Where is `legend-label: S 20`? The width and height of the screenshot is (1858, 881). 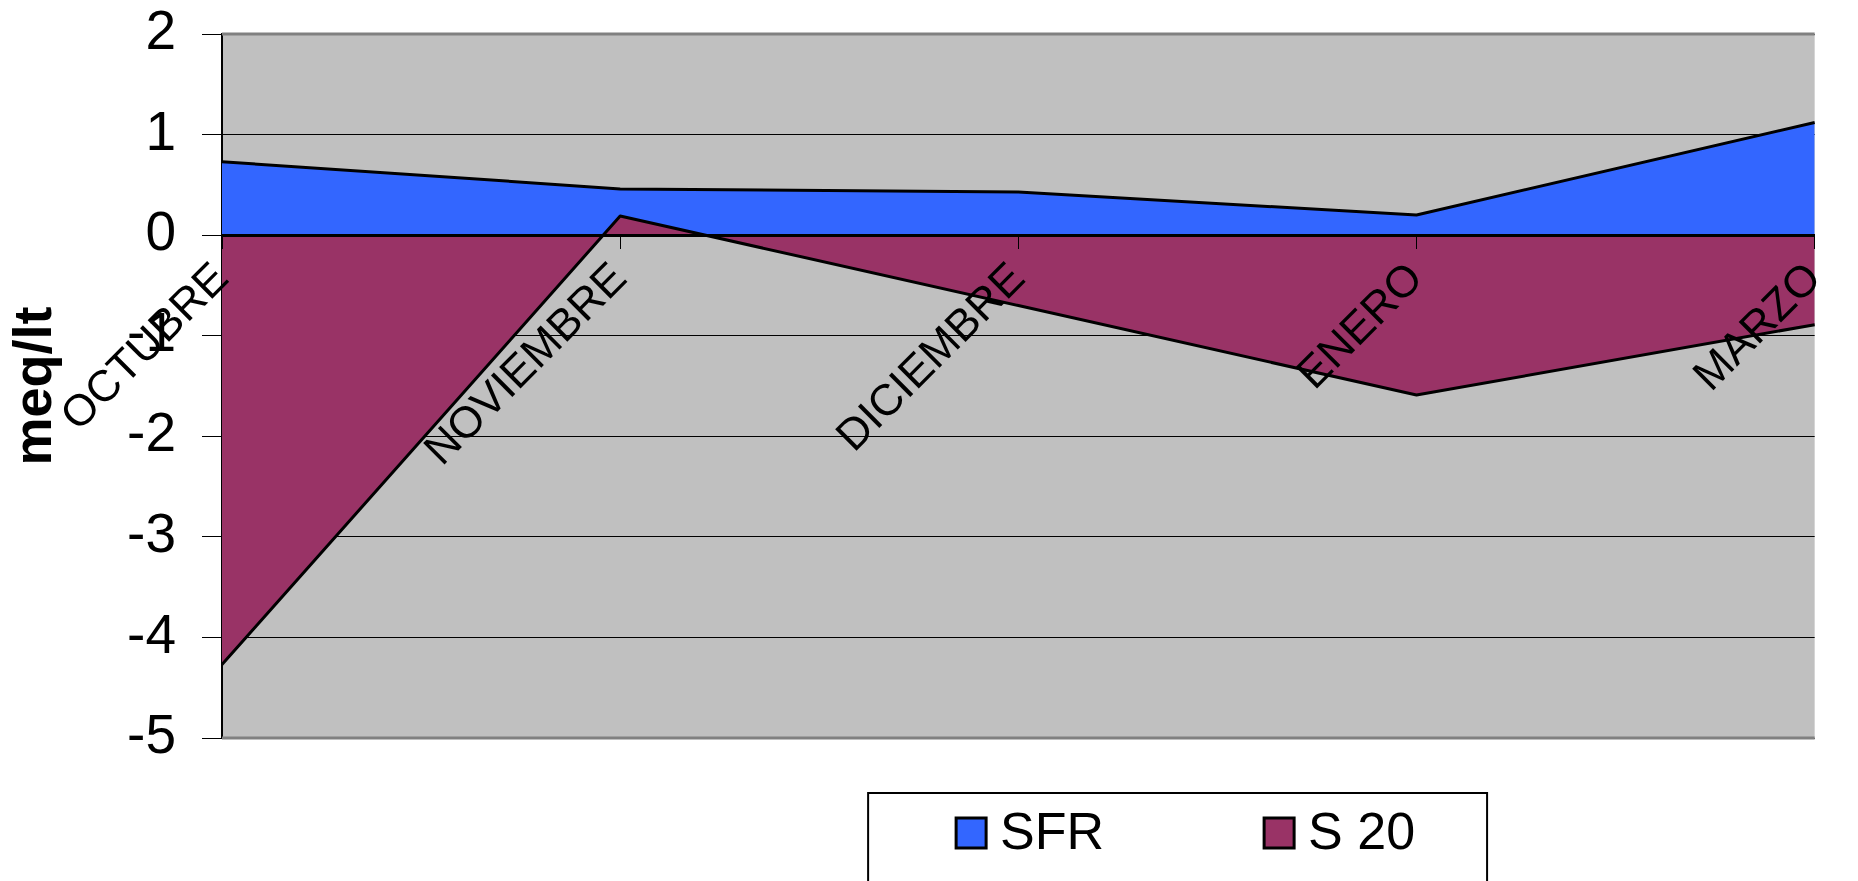
legend-label: S 20 is located at coordinates (1362, 831).